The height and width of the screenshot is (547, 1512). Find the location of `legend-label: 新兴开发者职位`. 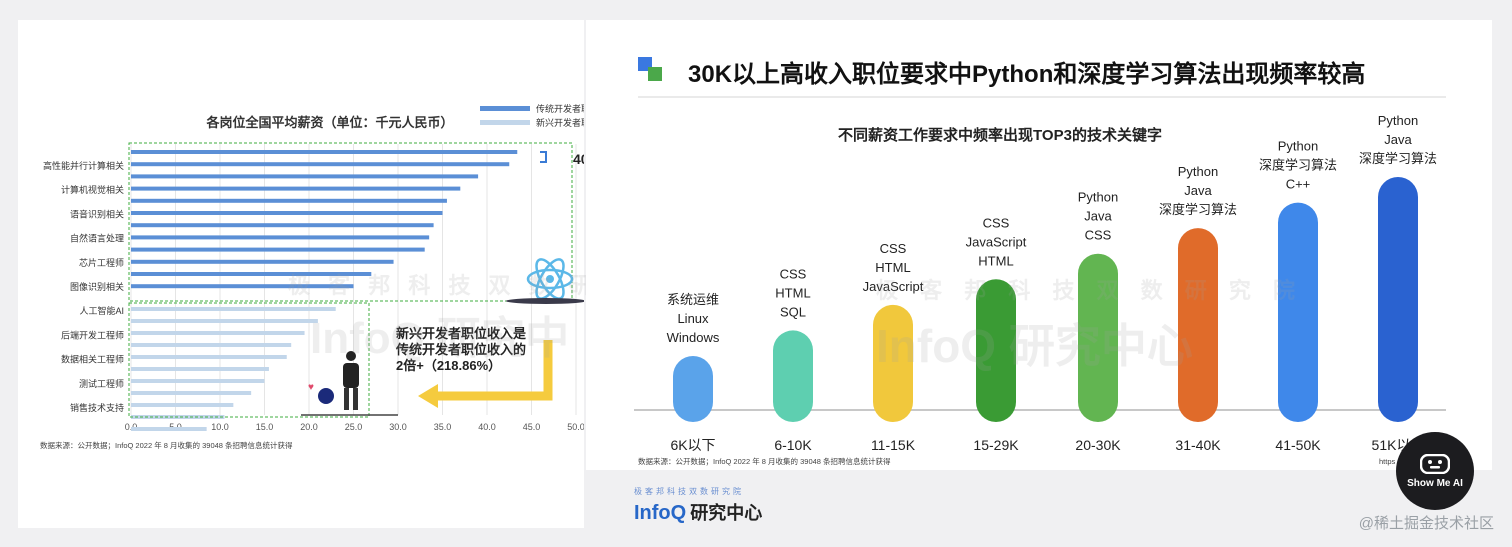

legend-label: 新兴开发者职位 is located at coordinates (560, 122).